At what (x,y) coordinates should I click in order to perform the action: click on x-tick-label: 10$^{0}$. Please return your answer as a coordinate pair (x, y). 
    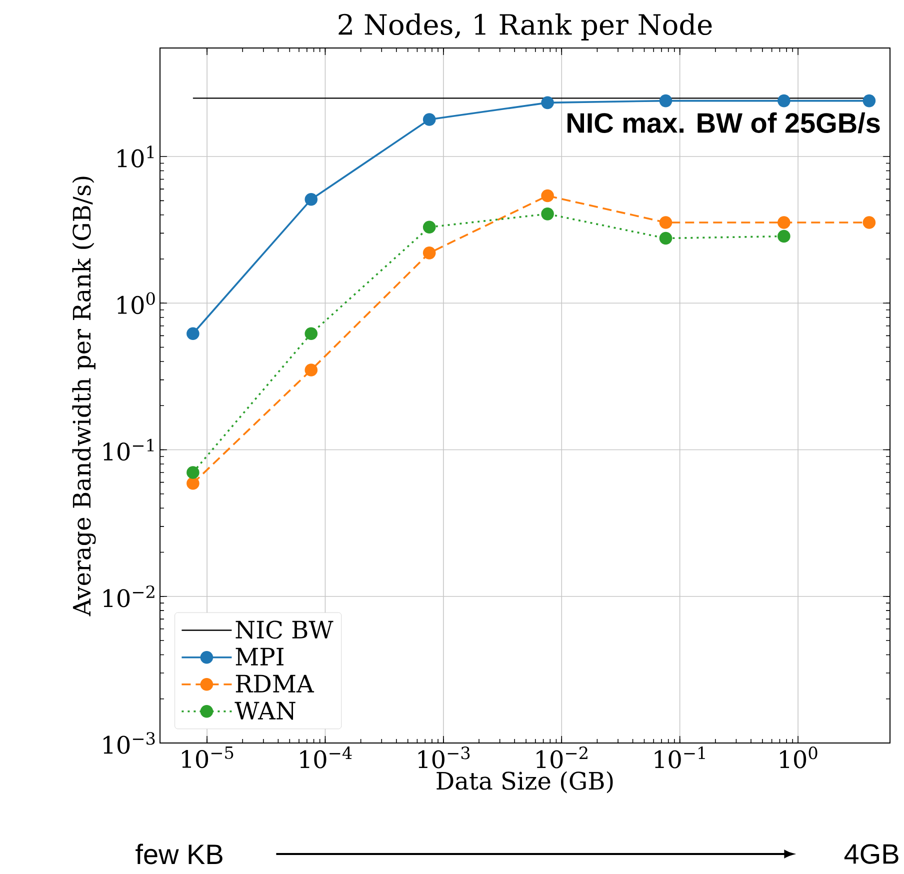
    Looking at the image, I should click on (799, 757).